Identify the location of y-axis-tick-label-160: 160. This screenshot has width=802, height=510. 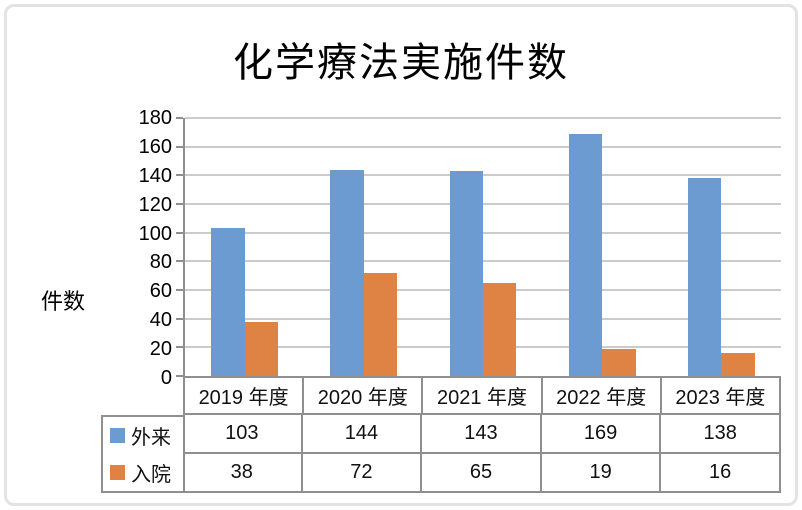
(155, 146).